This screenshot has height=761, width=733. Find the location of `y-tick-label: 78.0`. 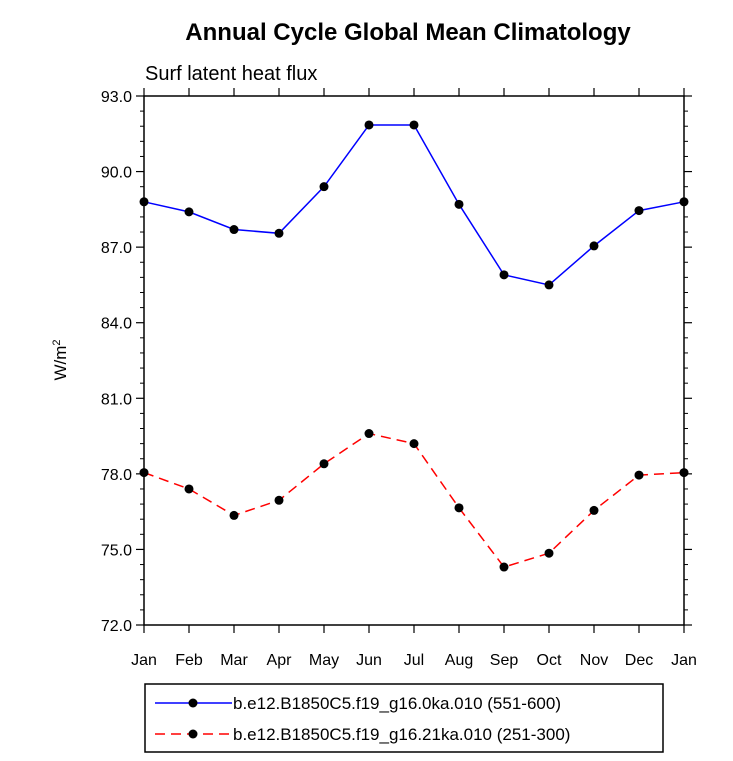

y-tick-label: 78.0 is located at coordinates (116, 475).